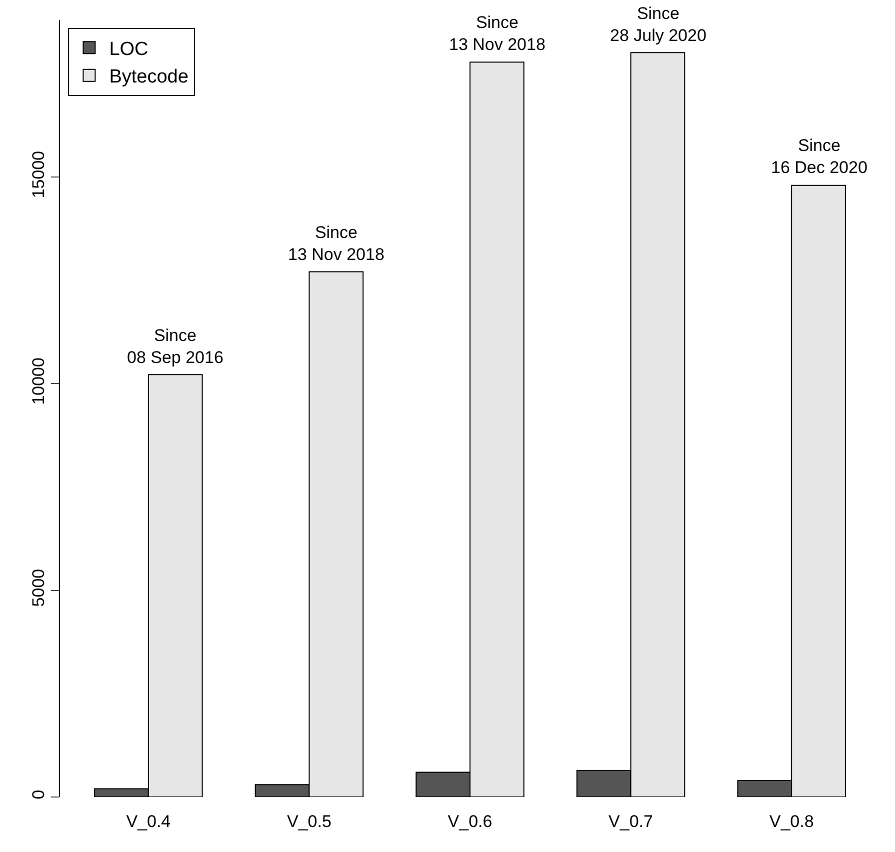 The image size is (895, 852). I want to click on y-tick-label: 0, so click(38, 795).